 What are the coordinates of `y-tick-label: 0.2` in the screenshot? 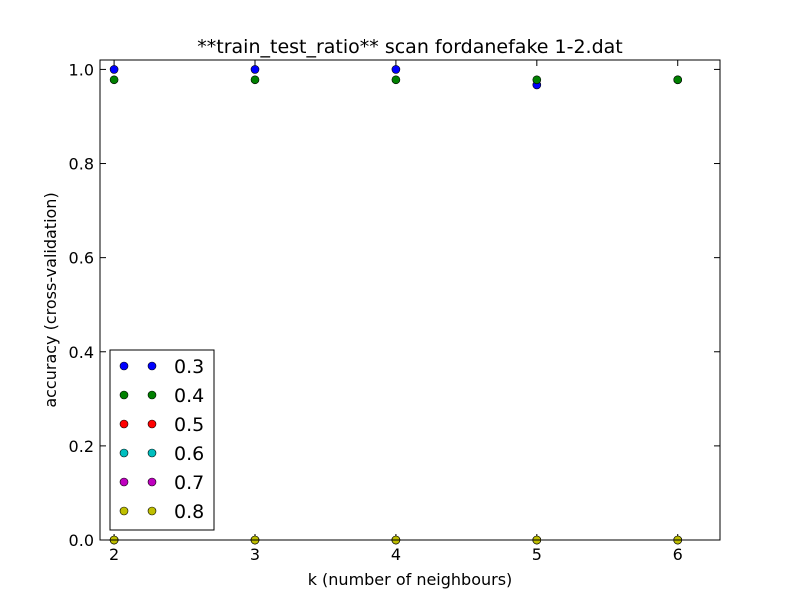 It's located at (81, 446).